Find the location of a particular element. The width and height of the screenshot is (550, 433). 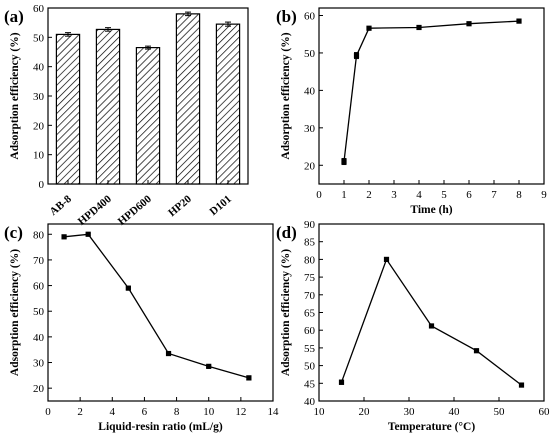

panel-d-x-tick-label: 30 is located at coordinates (410, 412).